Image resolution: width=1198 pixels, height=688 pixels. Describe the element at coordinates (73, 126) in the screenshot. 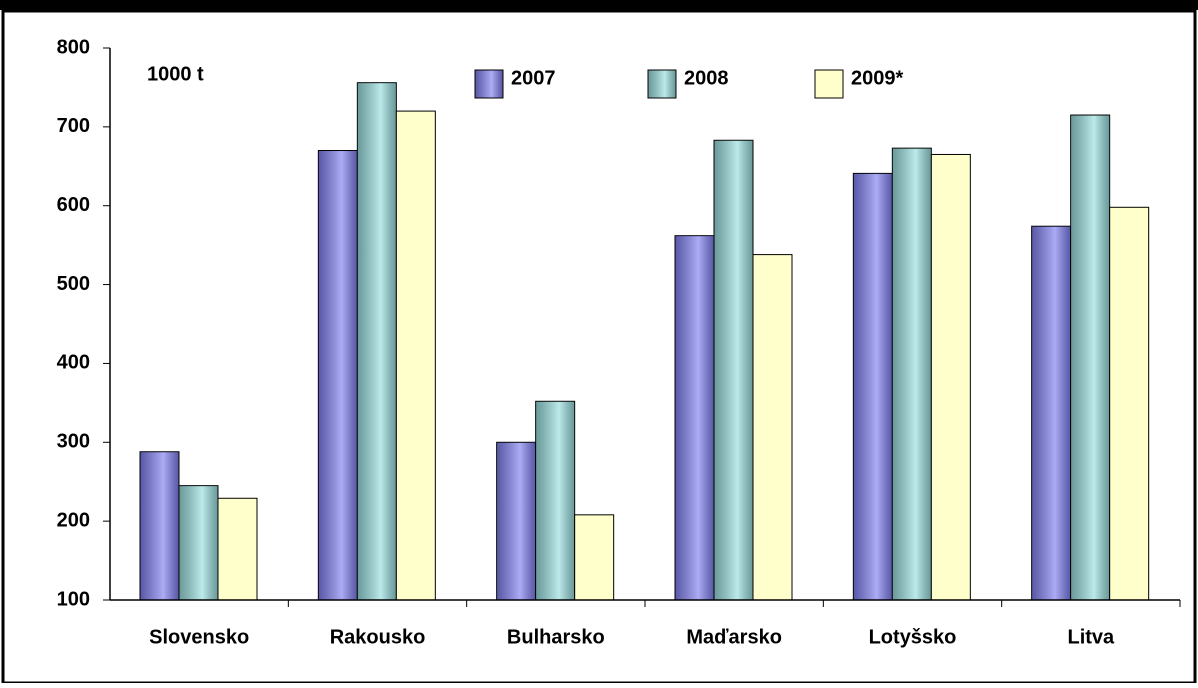

I see `y-tick-label: 700` at that location.